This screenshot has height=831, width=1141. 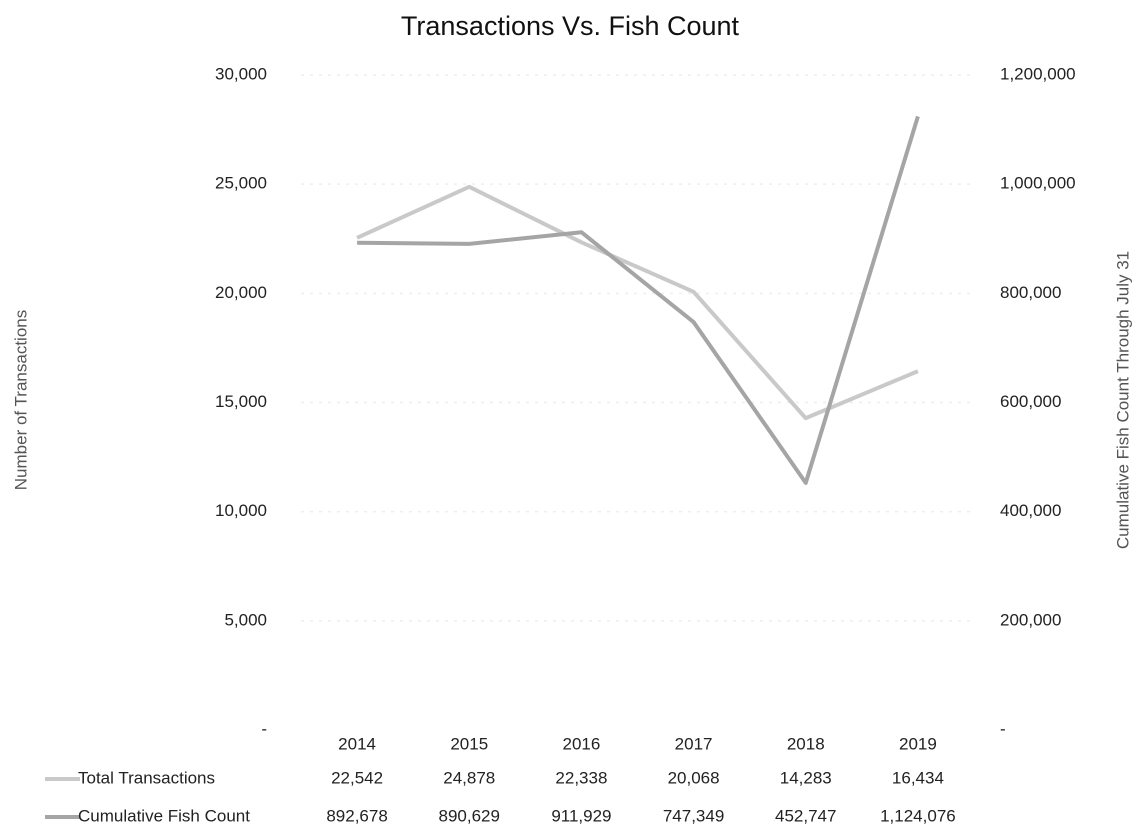 I want to click on table-value: 892,678, so click(x=356, y=815).